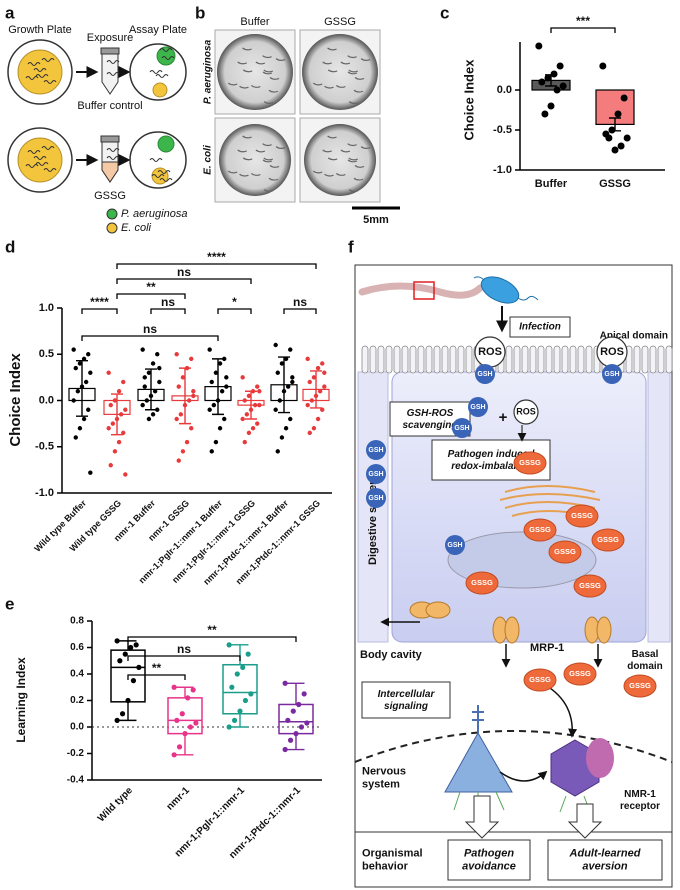  I want to click on text-line: behavior, so click(385, 866).